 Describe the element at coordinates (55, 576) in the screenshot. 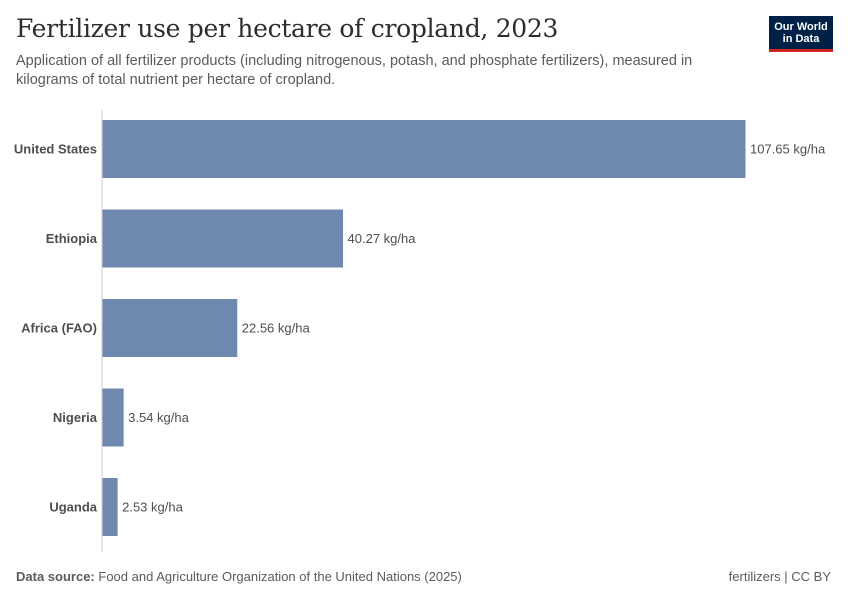

I see `data-source-label: Data source:` at that location.